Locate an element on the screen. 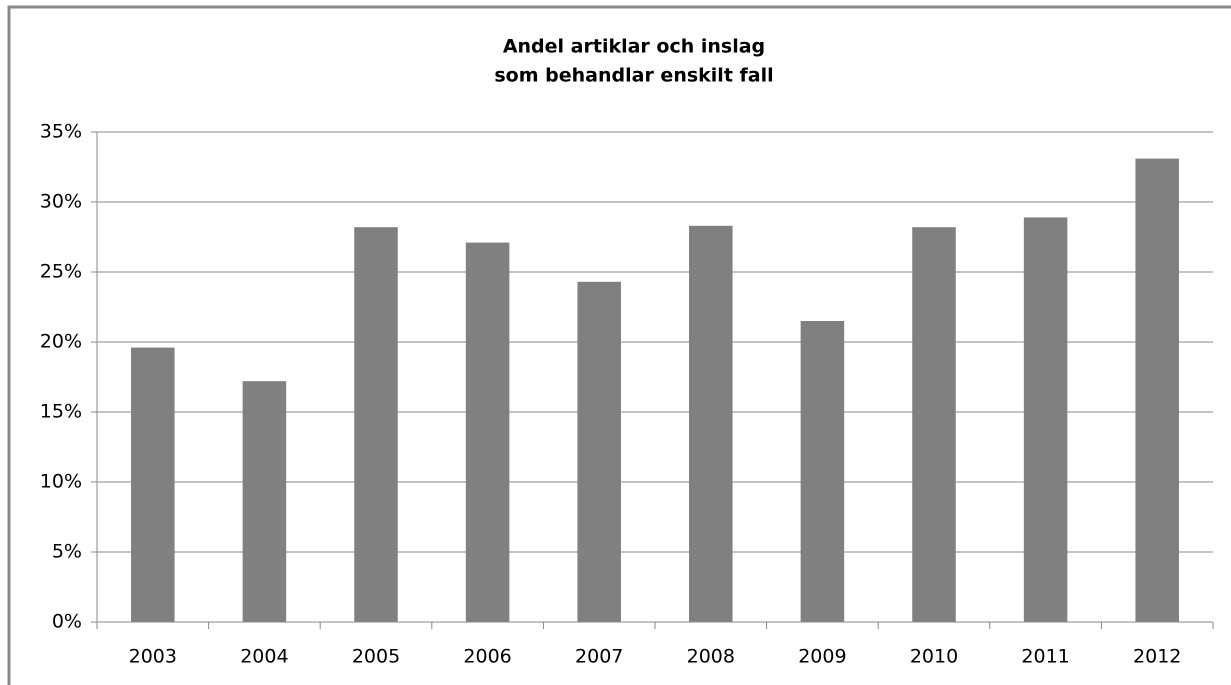 This screenshot has height=685, width=1231. x-tick-label: 2011 is located at coordinates (1045, 657).